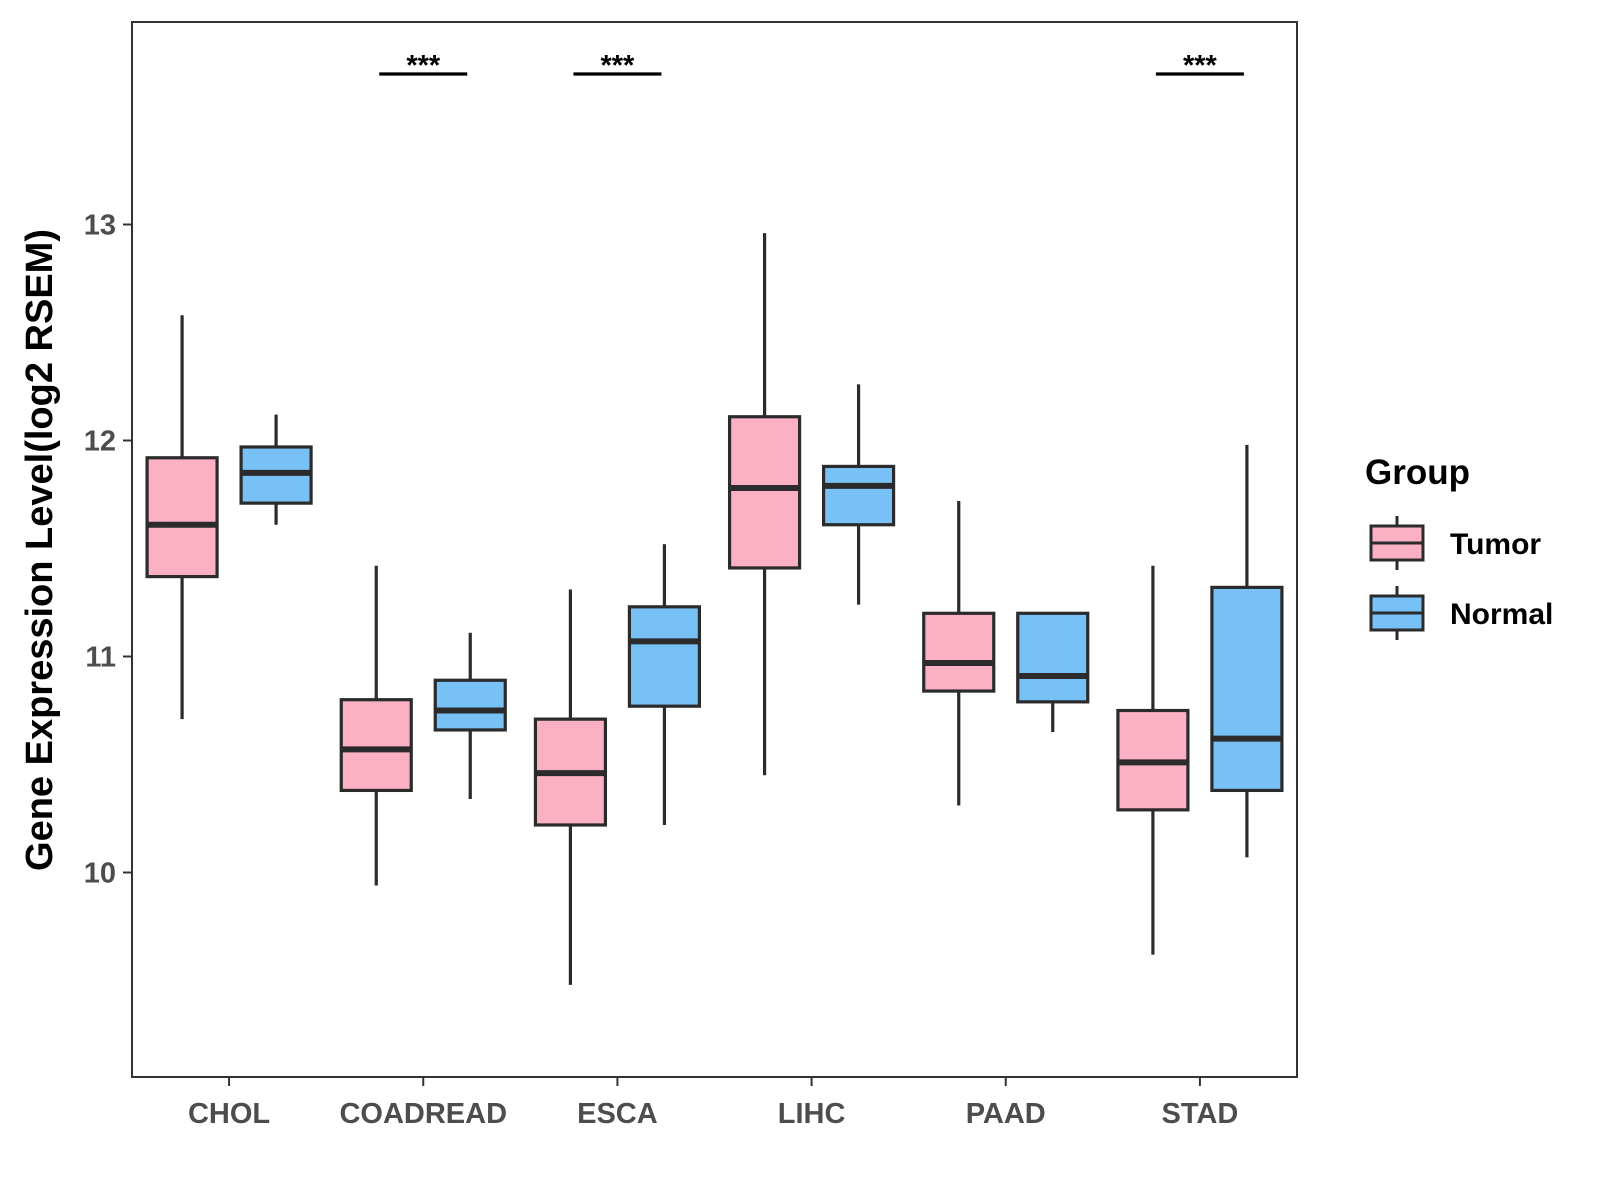 The width and height of the screenshot is (1600, 1200). What do you see at coordinates (108, 550) in the screenshot?
I see `y-axis: 10 11 12 13` at bounding box center [108, 550].